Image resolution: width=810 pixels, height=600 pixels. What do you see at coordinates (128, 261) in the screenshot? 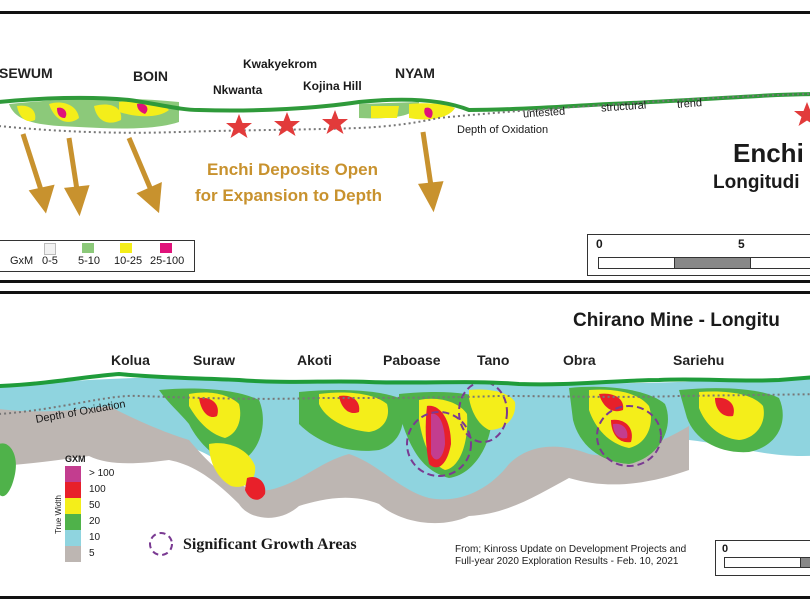
I see `legend-label-10-25: 10-25` at bounding box center [128, 261].